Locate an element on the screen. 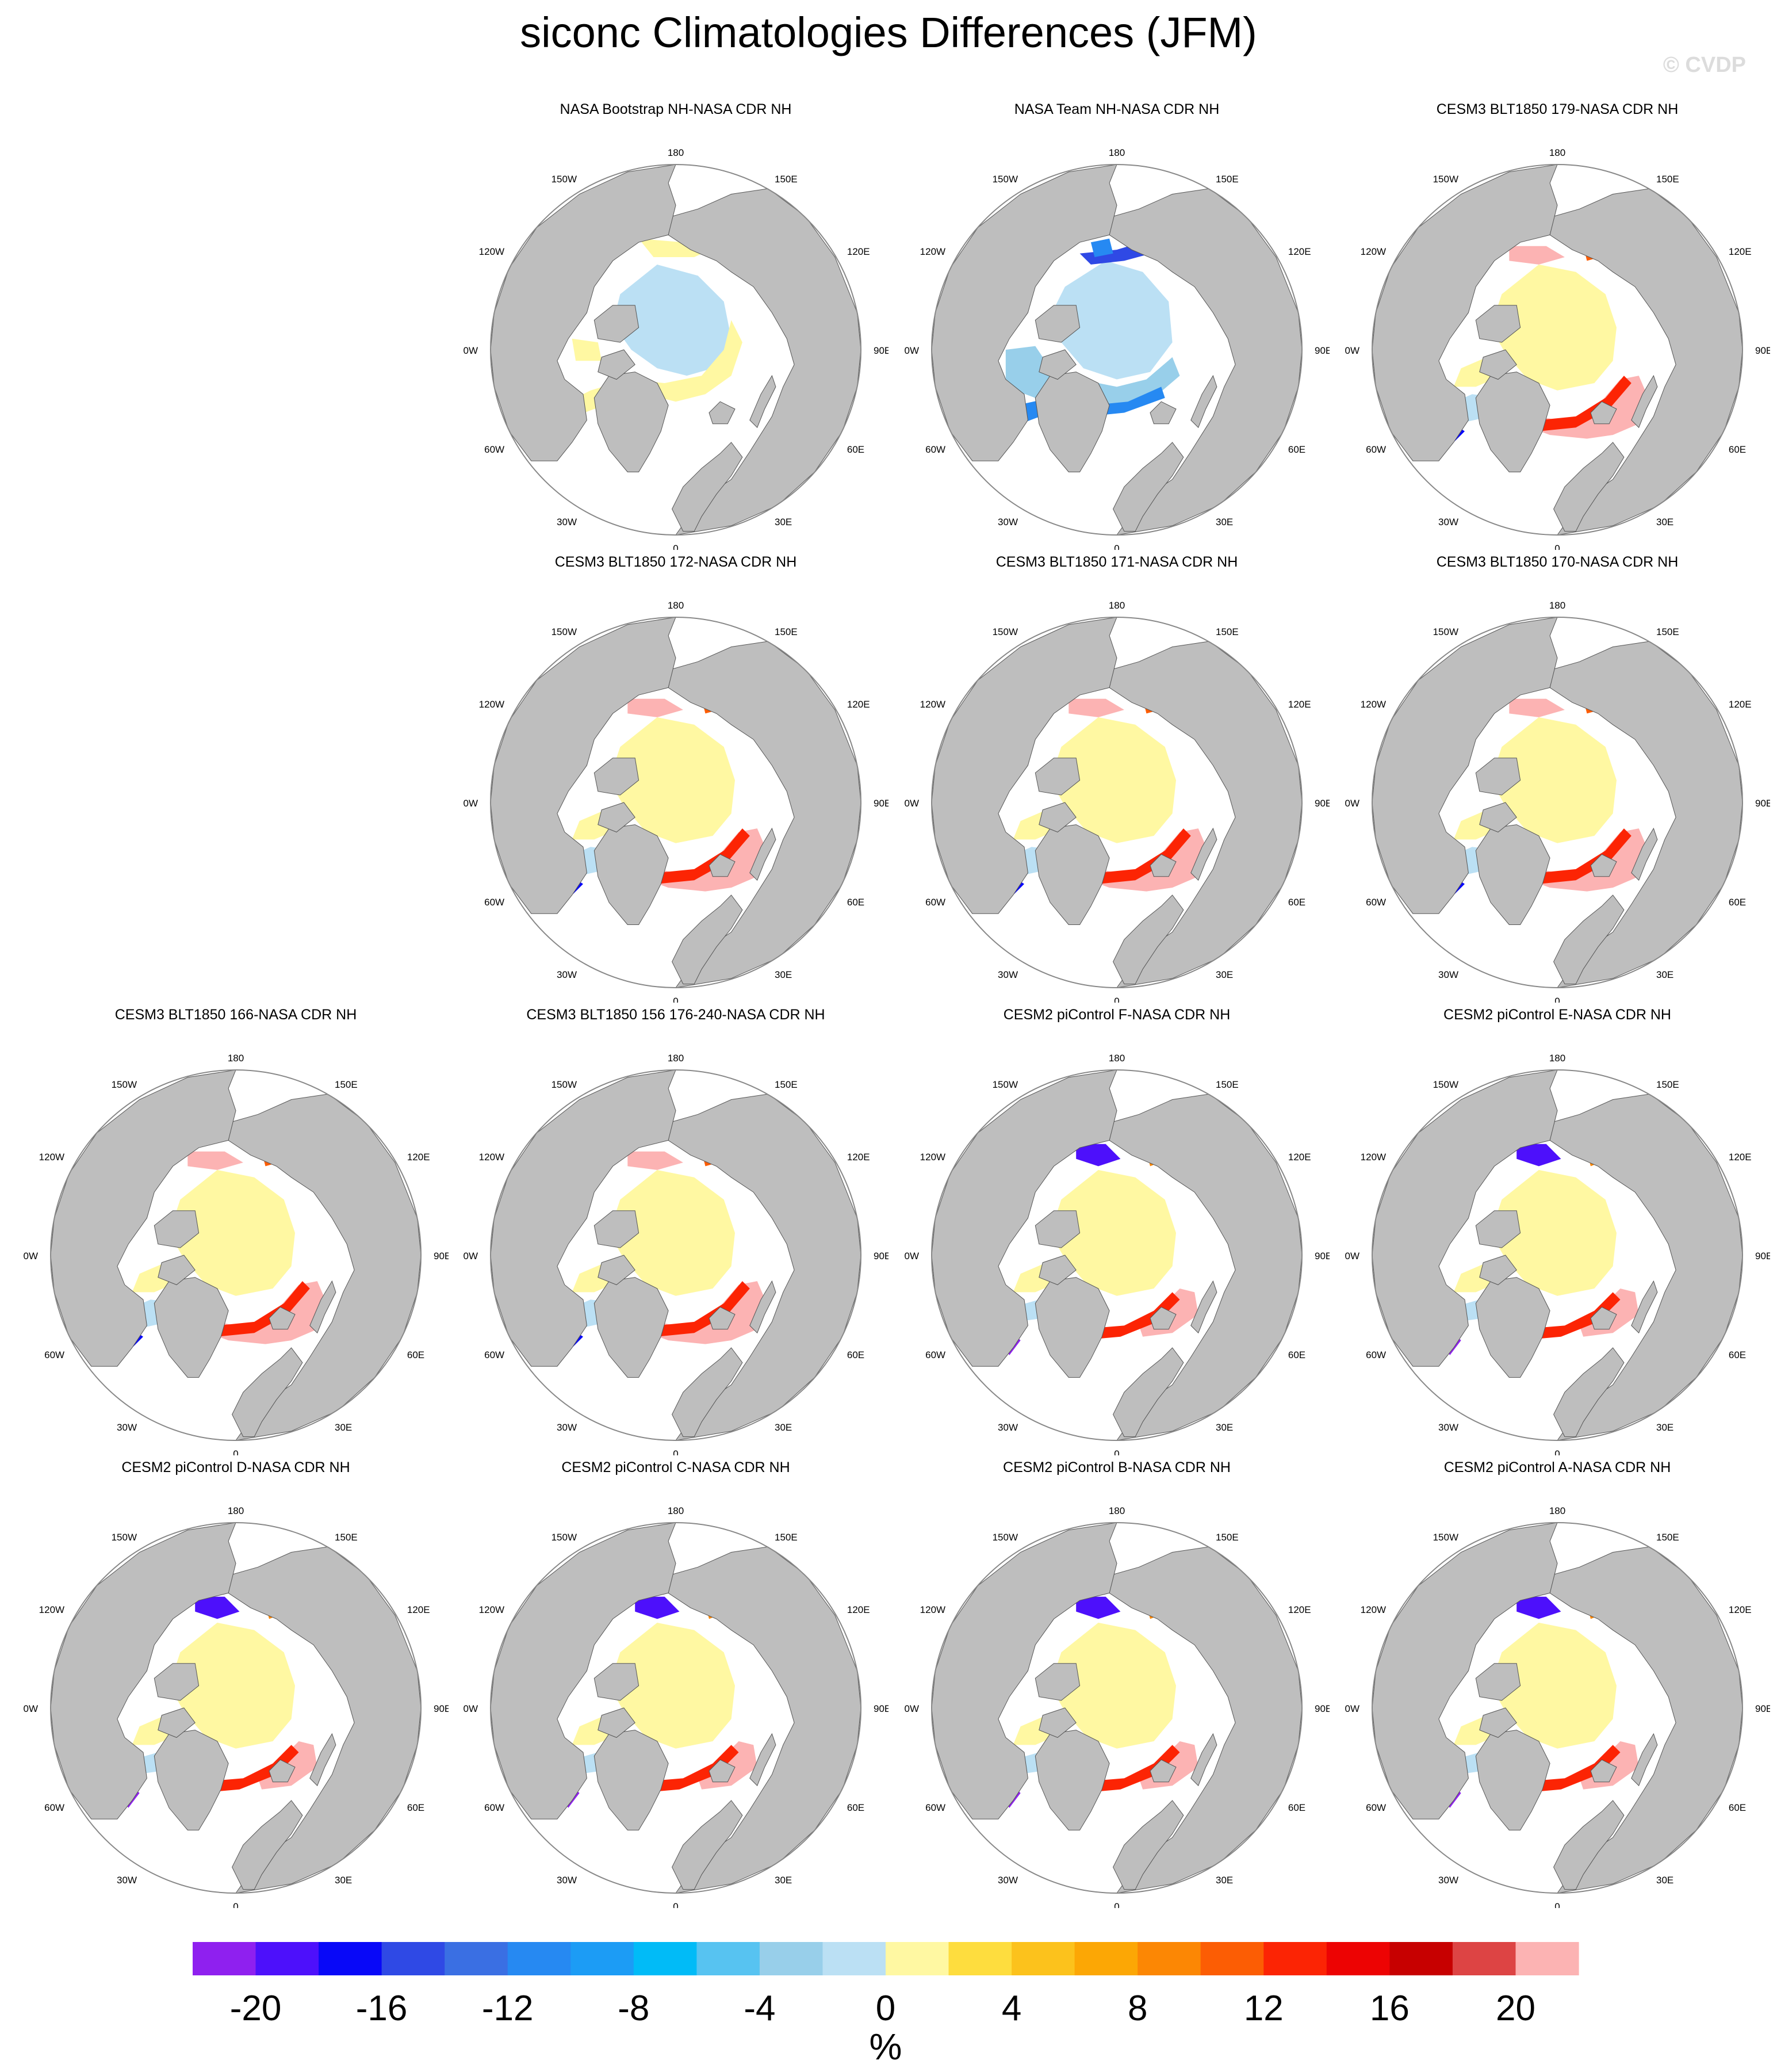 The width and height of the screenshot is (1777, 2072). longitude-label: 60W is located at coordinates (1376, 1355).